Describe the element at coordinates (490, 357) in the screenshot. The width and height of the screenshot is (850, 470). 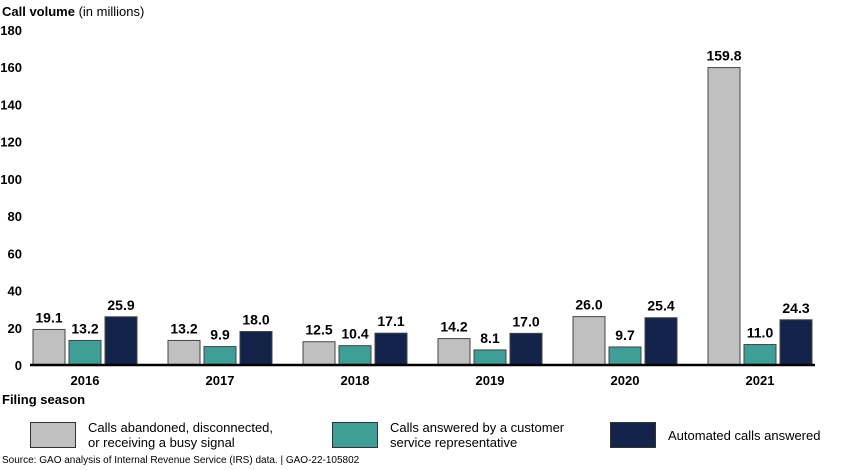
I see `bar-representative-2019` at that location.